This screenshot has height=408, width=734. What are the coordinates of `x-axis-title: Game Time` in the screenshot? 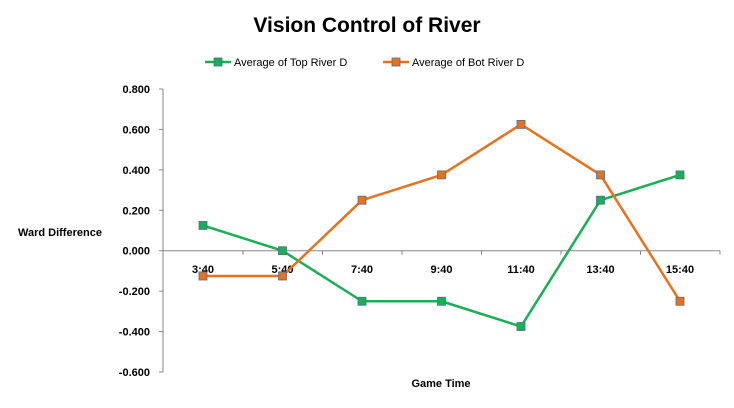 It's located at (440, 384).